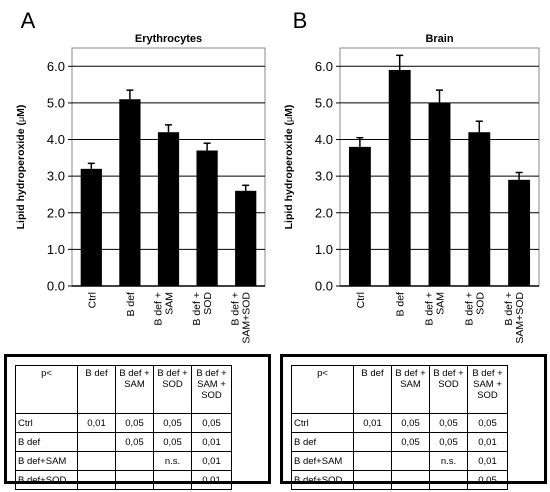 This screenshot has width=550, height=492. I want to click on x-tick-label: B def +SAM, so click(164, 309).